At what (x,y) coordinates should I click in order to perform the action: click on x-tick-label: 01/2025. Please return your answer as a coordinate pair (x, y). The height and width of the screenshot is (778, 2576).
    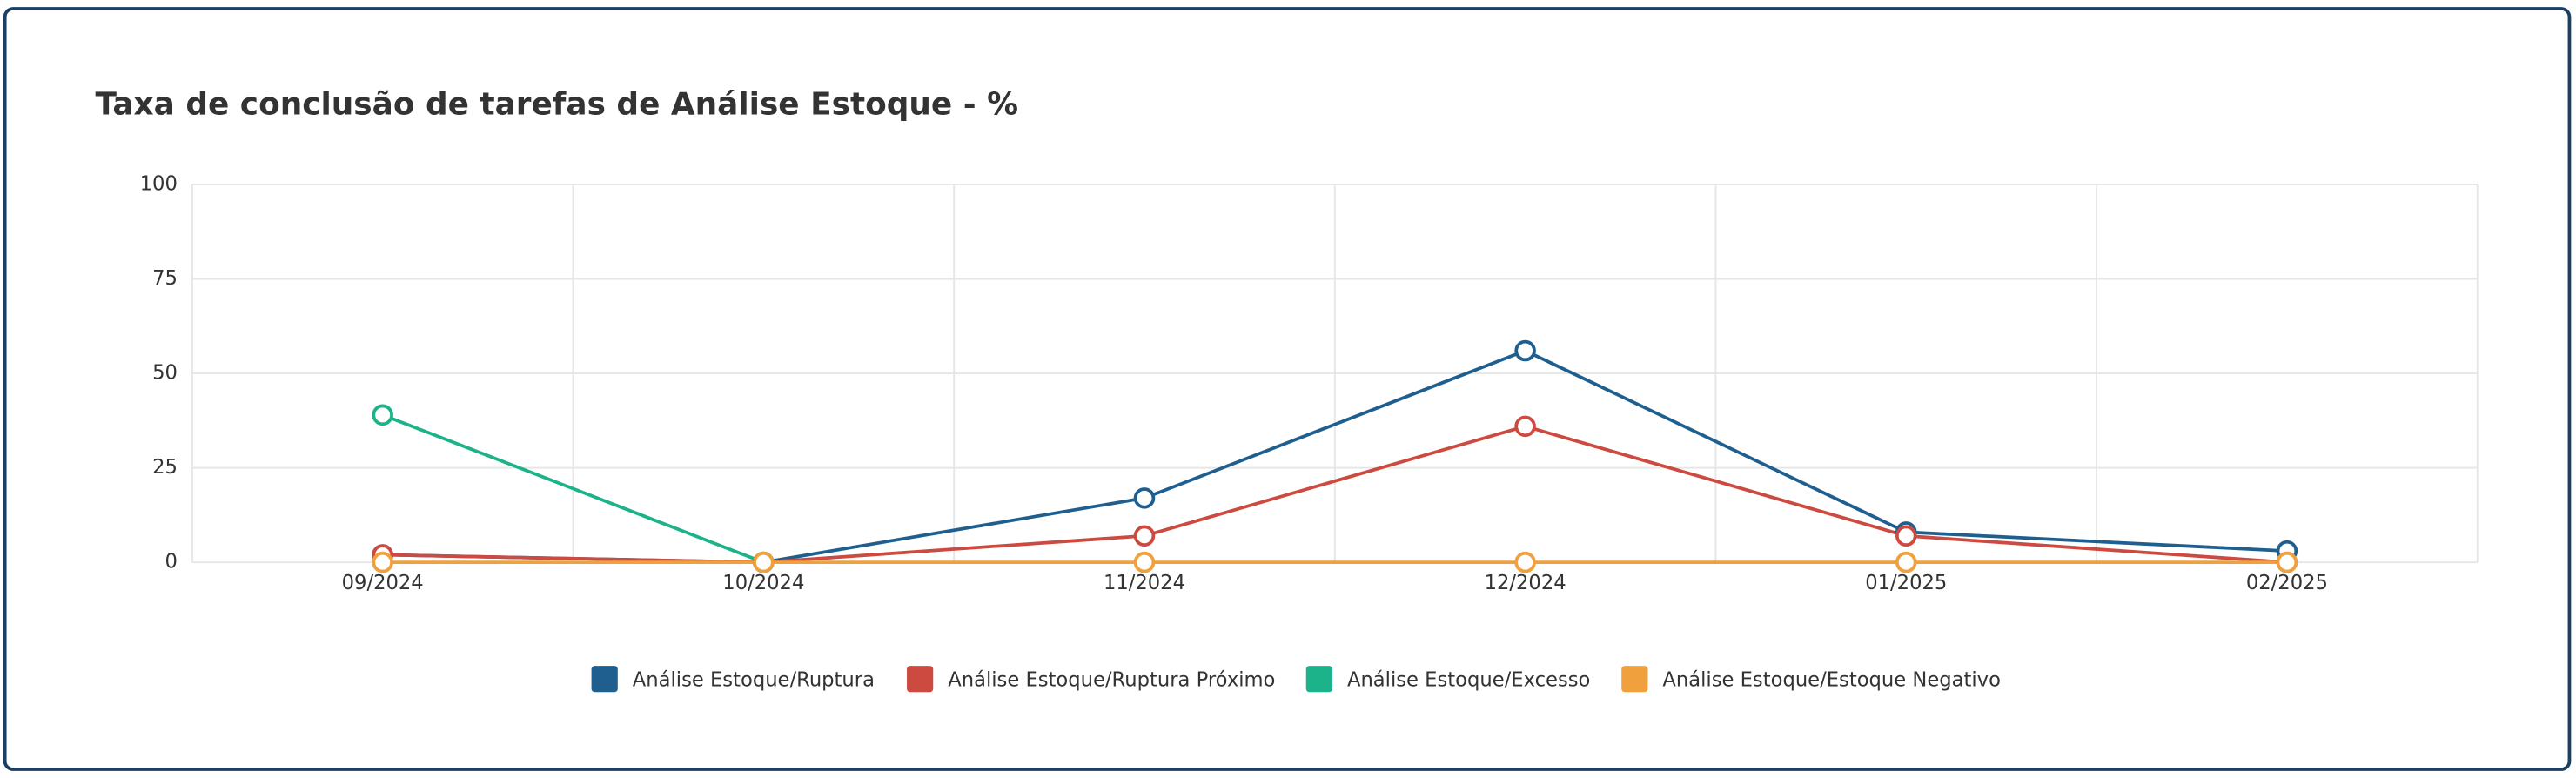
    Looking at the image, I should click on (1906, 583).